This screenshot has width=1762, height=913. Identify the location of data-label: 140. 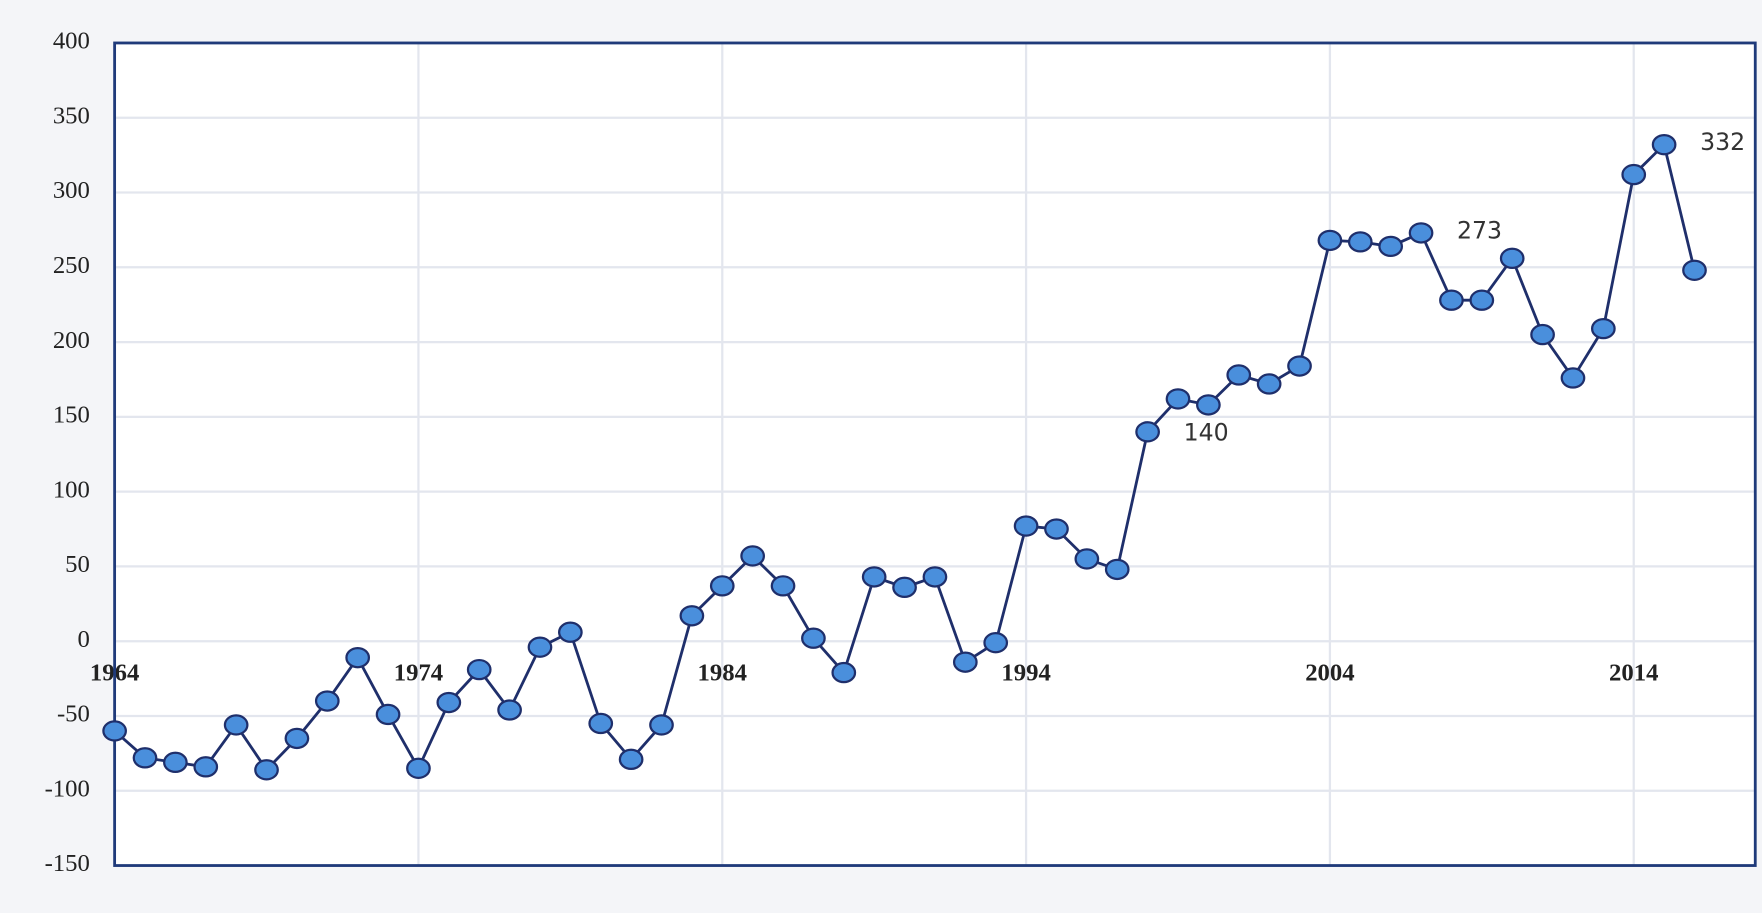
(1206, 433).